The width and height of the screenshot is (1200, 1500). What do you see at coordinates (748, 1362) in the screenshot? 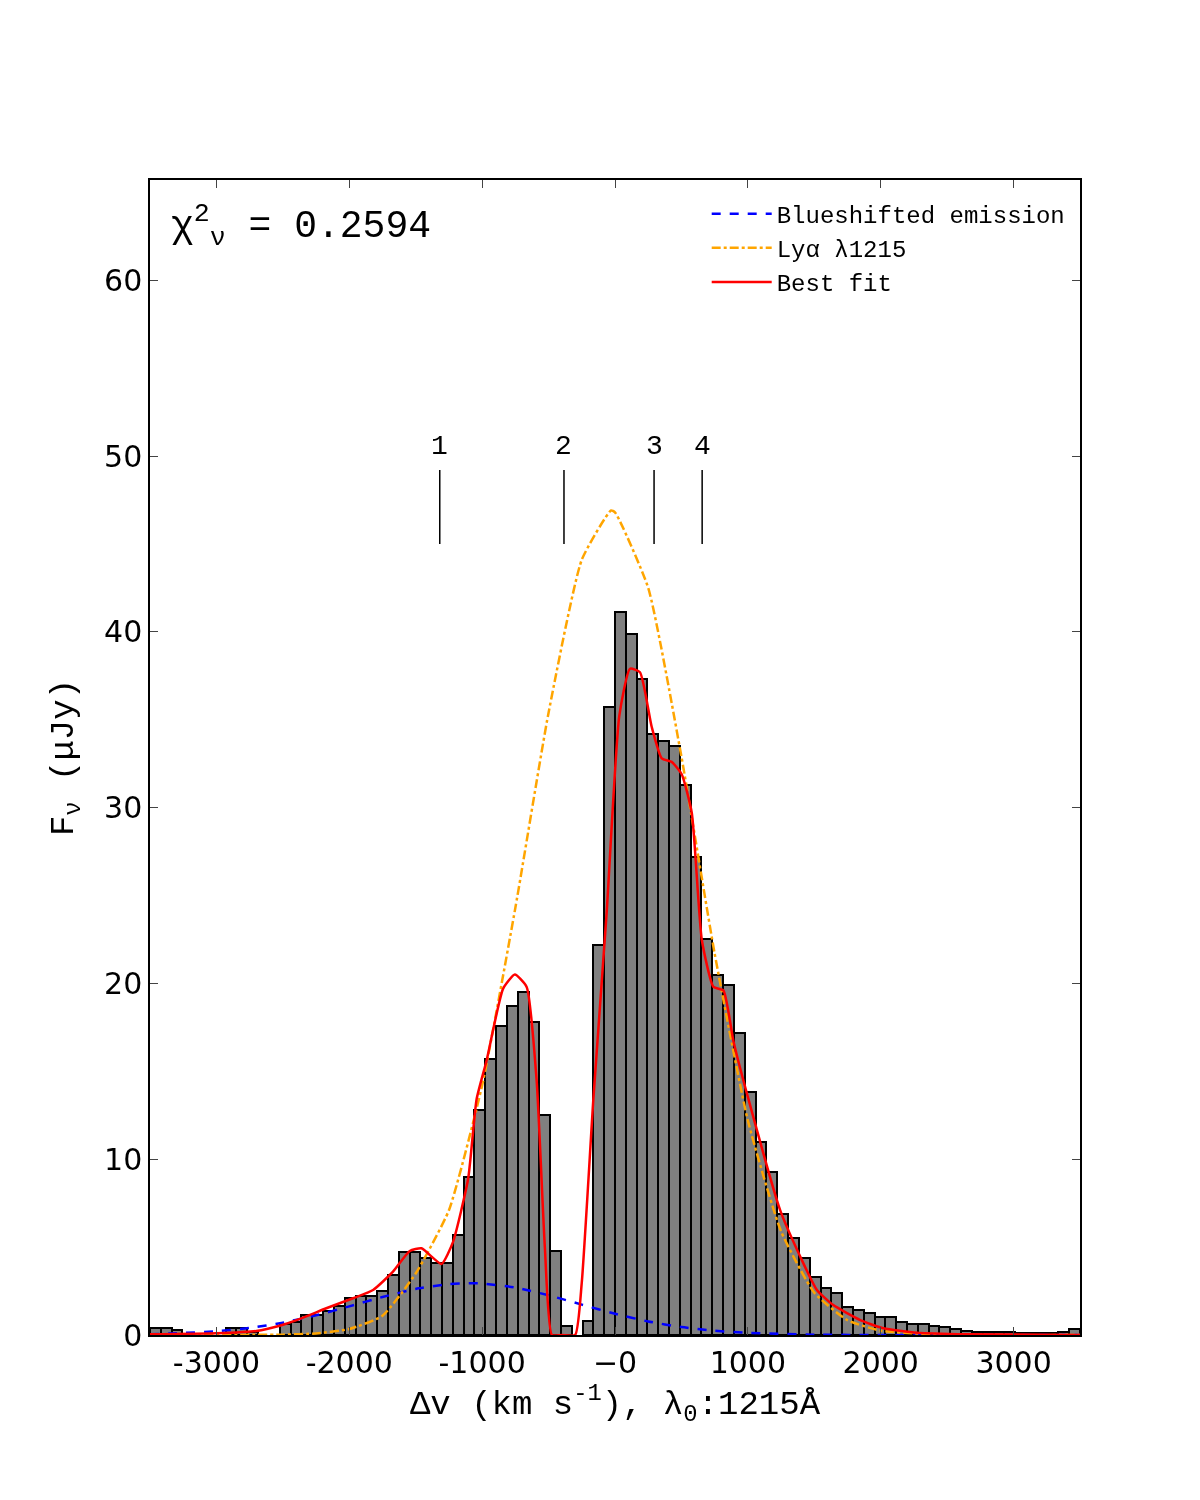
I see `x-tick-label: 1000` at bounding box center [748, 1362].